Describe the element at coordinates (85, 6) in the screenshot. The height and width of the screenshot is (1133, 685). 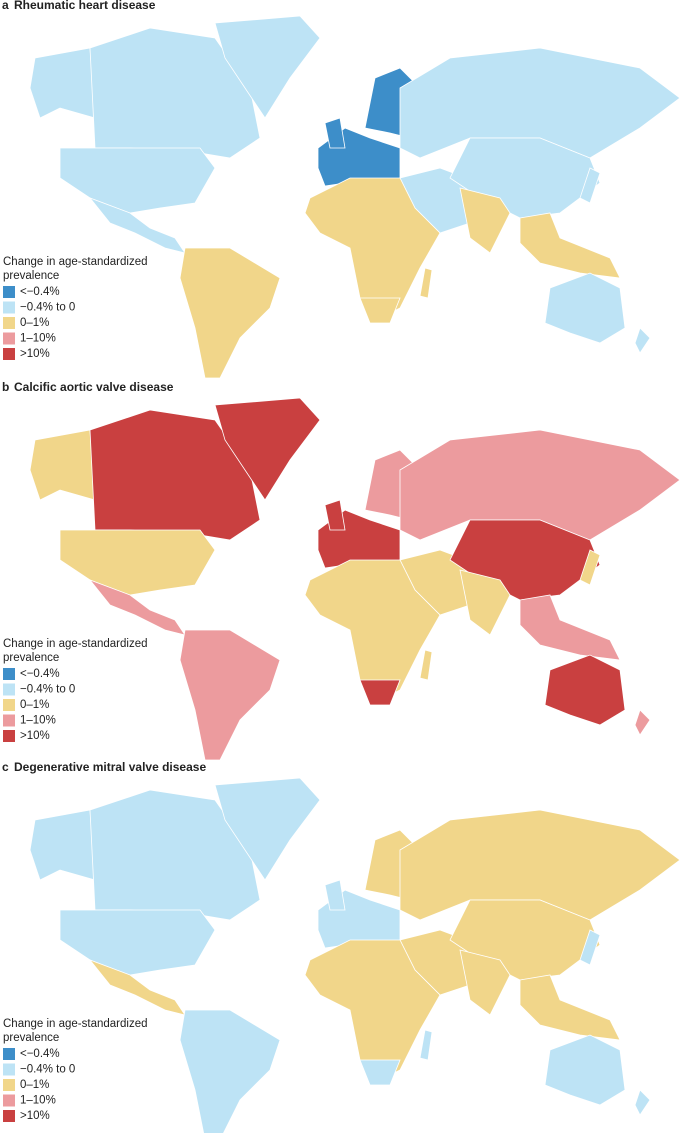
I see `panel-title: Rheumatic heart disease` at that location.